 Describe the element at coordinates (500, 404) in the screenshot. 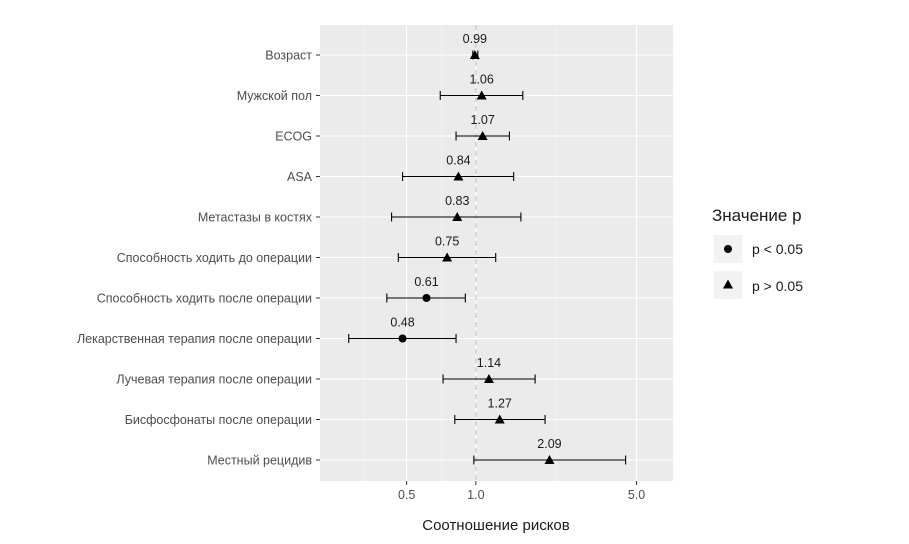

I see `value-label: 1.27` at that location.